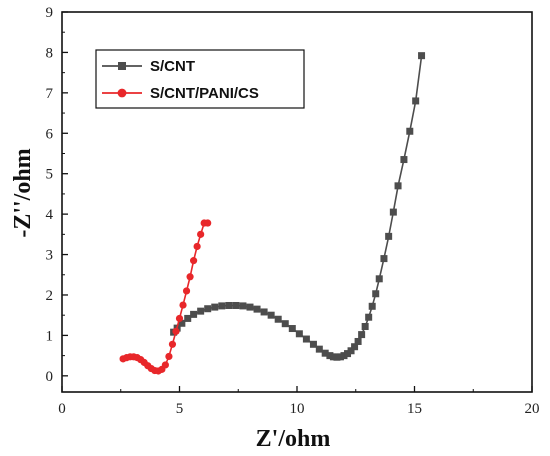 The height and width of the screenshot is (456, 550). What do you see at coordinates (414, 409) in the screenshot?
I see `x-tick-label: 15` at bounding box center [414, 409].